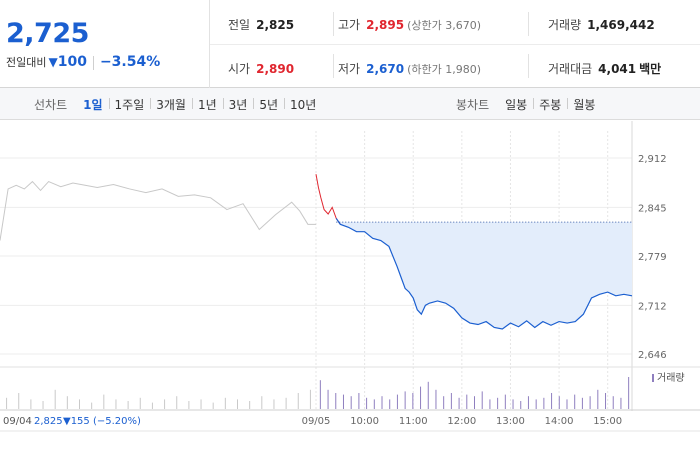 Image resolution: width=700 pixels, height=450 pixels. Describe the element at coordinates (559, 421) in the screenshot. I see `x-tick-label: 14:00` at that location.